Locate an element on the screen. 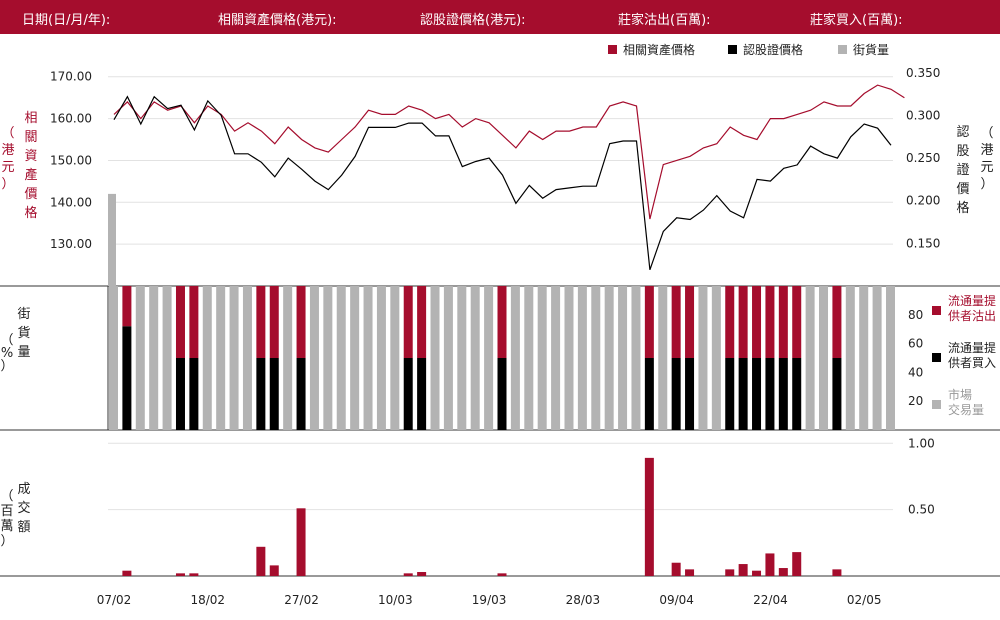  left-axis-unit-char: 港 is located at coordinates (7, 150).